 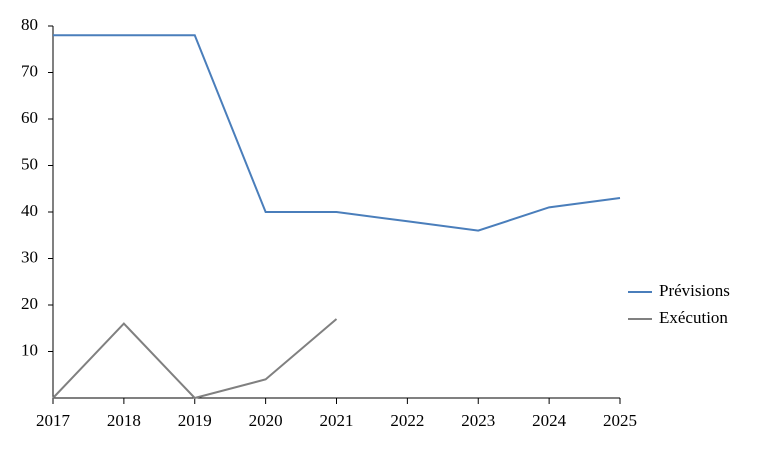 I want to click on x-tick-label: 2017, so click(x=53, y=420).